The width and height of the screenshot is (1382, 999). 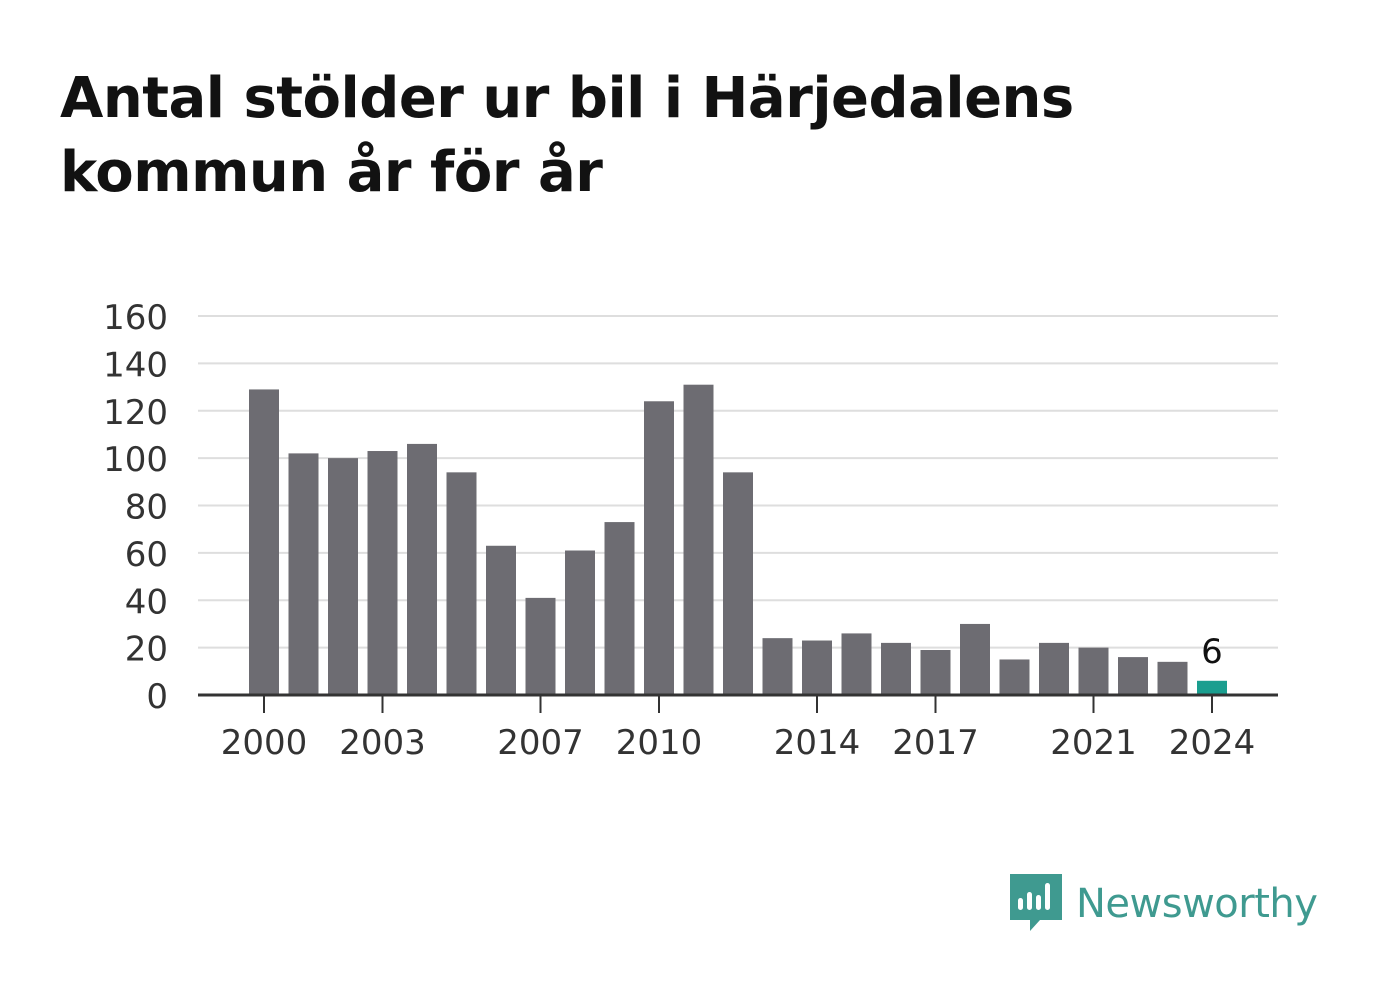 What do you see at coordinates (264, 743) in the screenshot?
I see `x-tick-label: 2000` at bounding box center [264, 743].